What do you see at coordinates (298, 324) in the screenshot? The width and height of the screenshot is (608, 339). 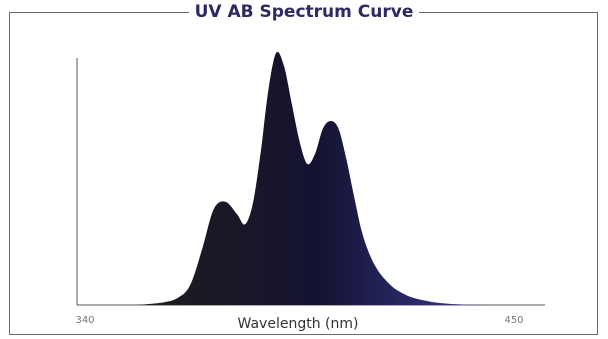 I see `x-axis-label: Wavelength (nm)` at bounding box center [298, 324].